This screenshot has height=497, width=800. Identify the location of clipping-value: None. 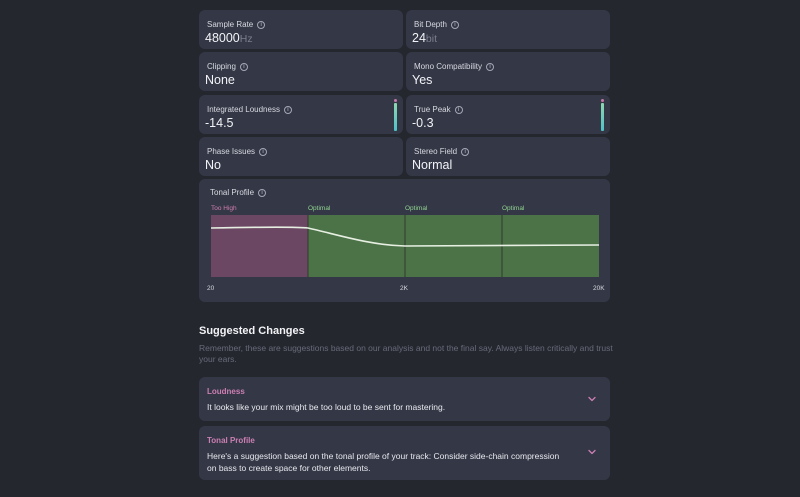
(220, 80).